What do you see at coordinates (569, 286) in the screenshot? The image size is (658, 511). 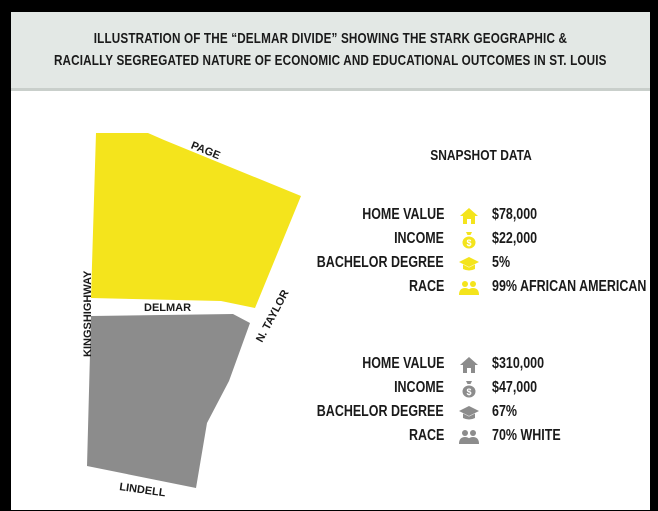 I see `row-value: 99% AFRICAN AMERICAN` at bounding box center [569, 286].